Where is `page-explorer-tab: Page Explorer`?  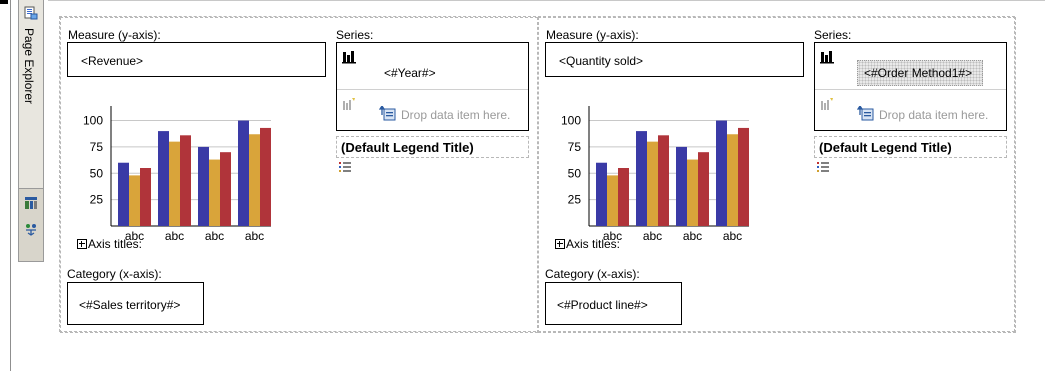
page-explorer-tab: Page Explorer is located at coordinates (31, 94).